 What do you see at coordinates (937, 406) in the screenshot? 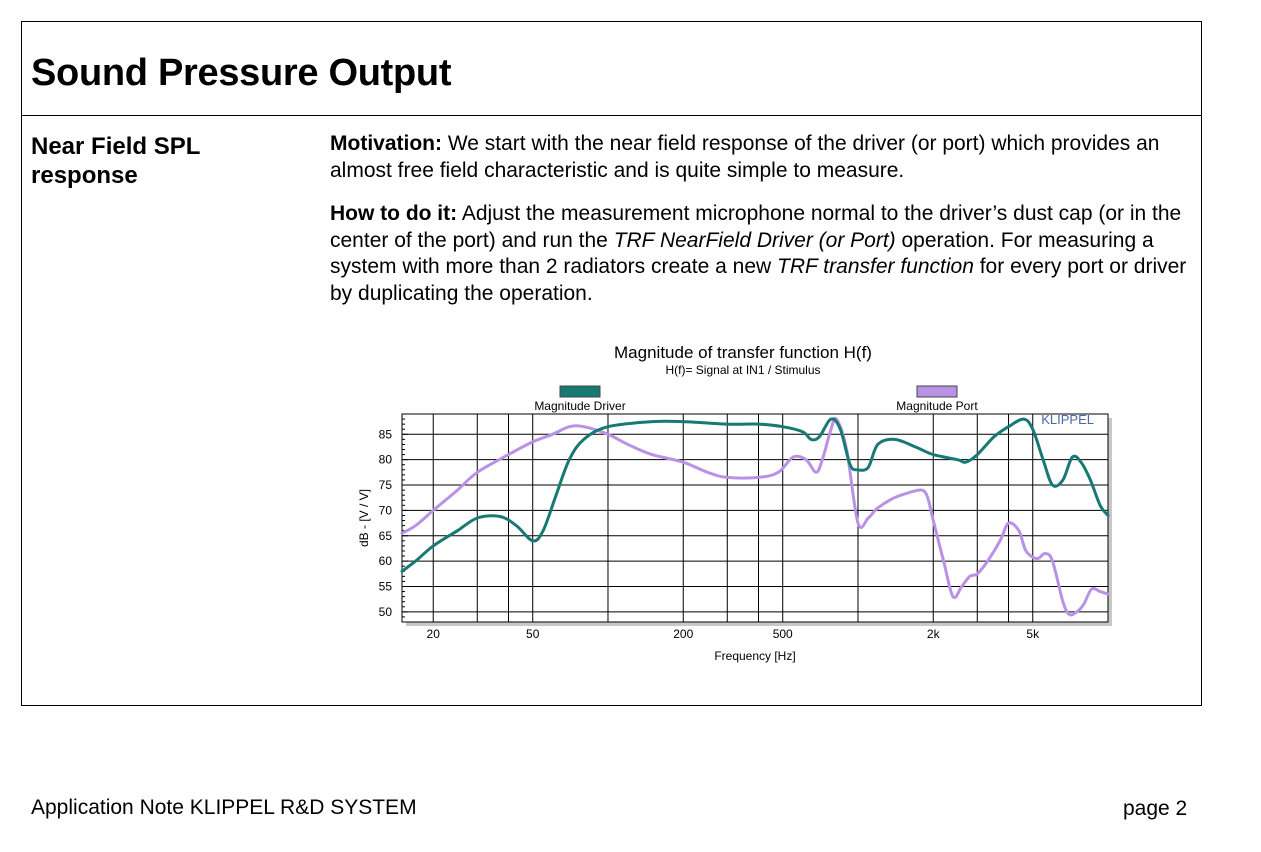
I see `legend-label: Magnitude Port` at bounding box center [937, 406].